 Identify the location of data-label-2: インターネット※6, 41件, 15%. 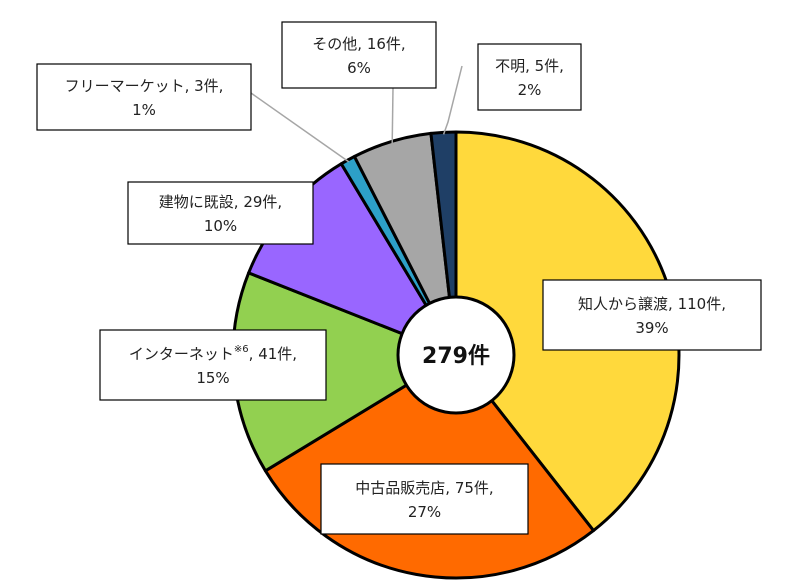
(213, 365).